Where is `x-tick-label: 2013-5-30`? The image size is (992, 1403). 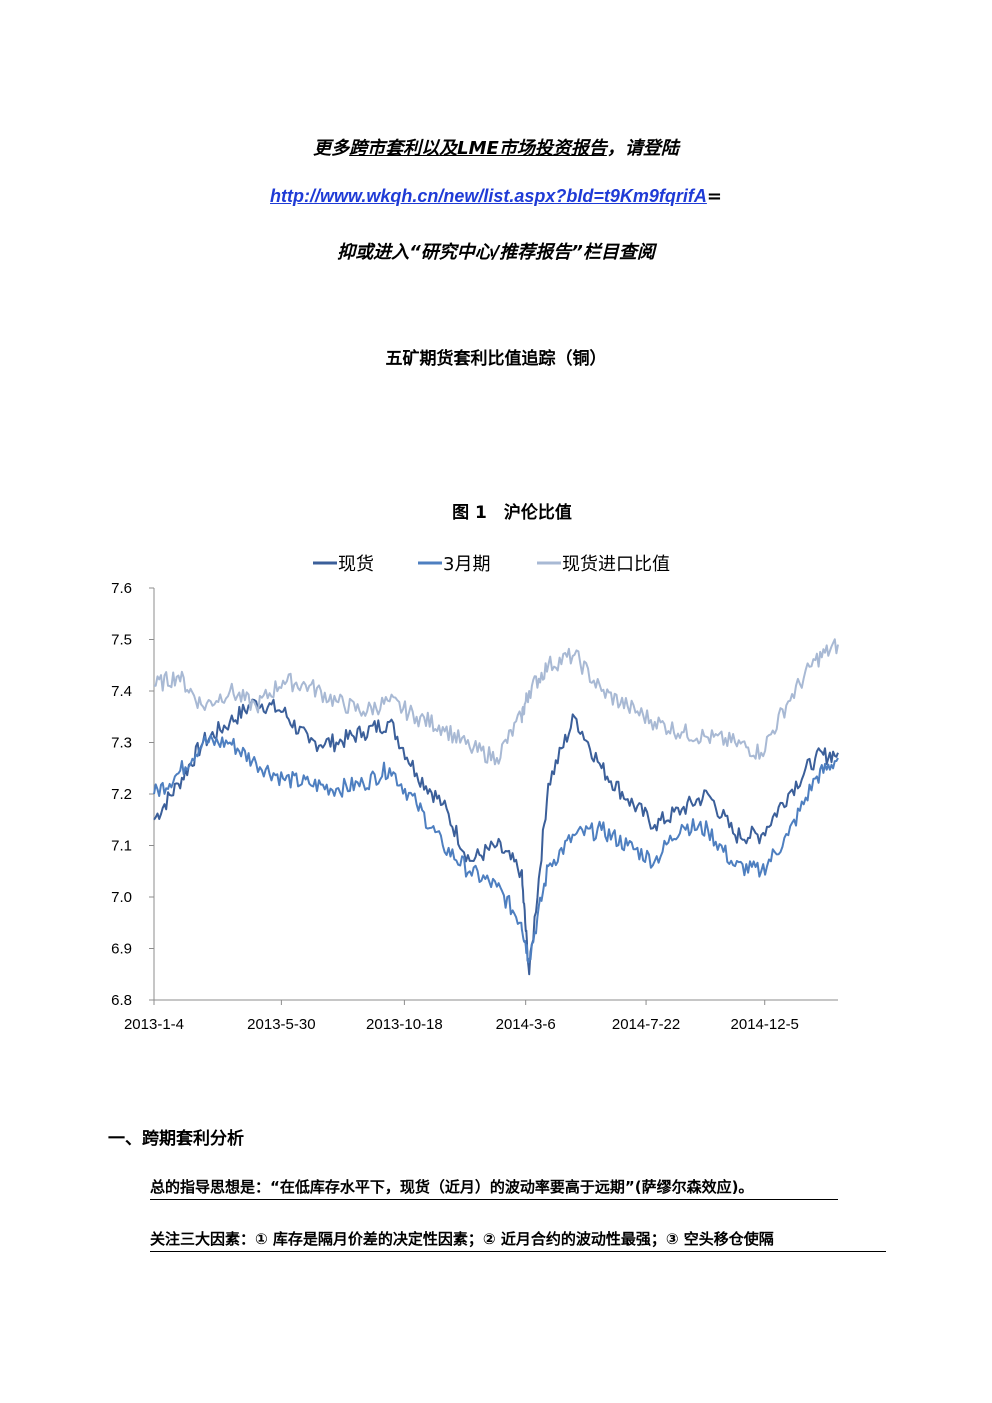
x-tick-label: 2013-5-30 is located at coordinates (281, 1024).